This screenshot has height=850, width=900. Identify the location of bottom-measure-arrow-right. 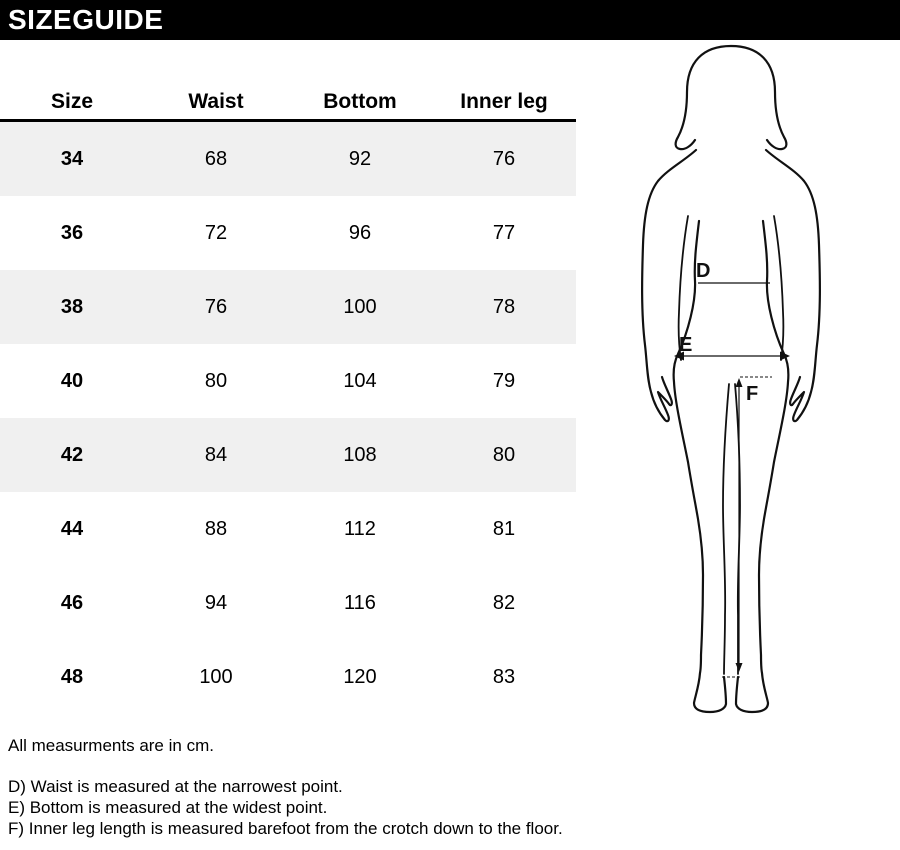
(785, 356).